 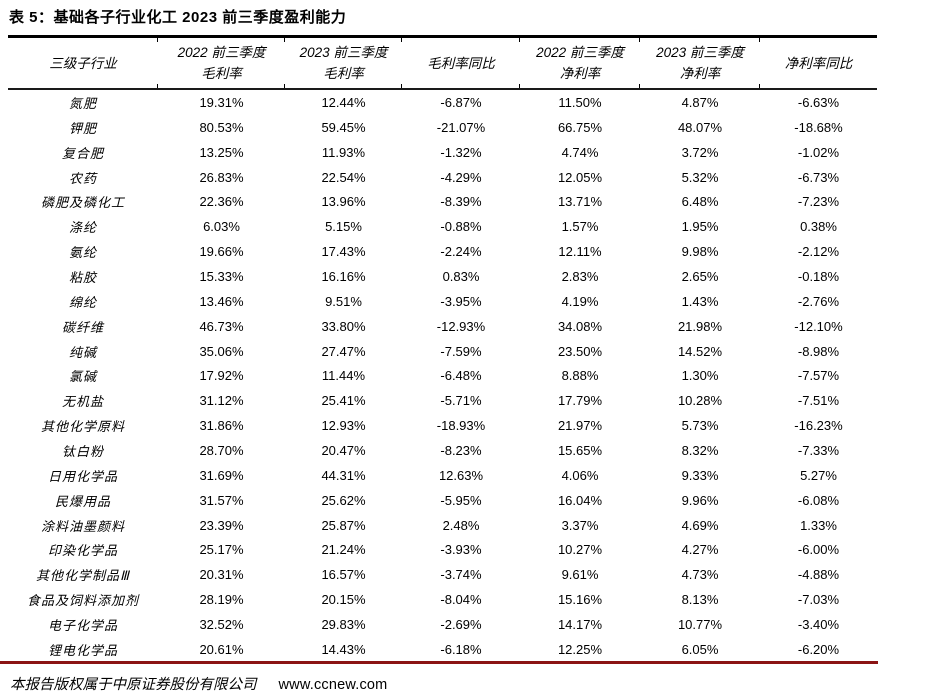 I want to click on value-cell: 46.73%, so click(x=221, y=326).